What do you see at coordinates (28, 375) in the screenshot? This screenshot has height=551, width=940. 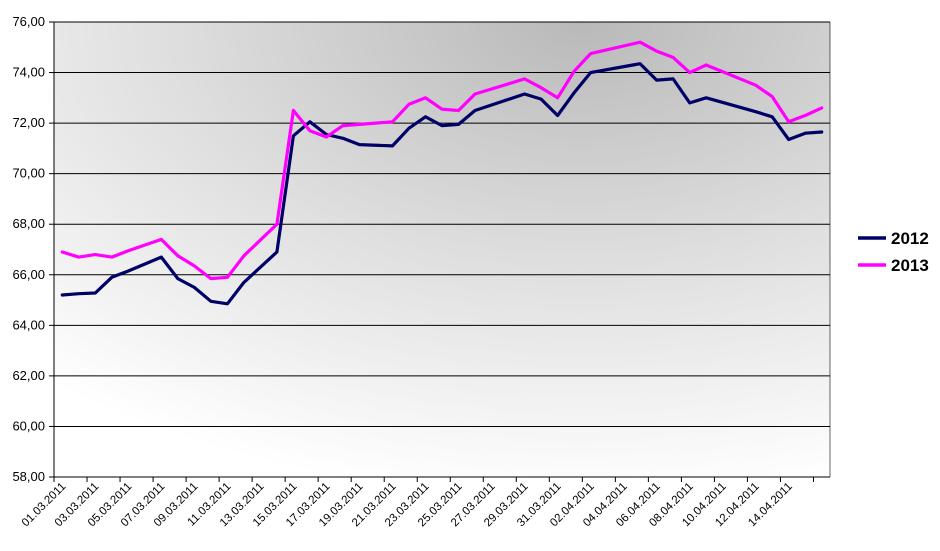 I see `y-tick-label: 62,00` at bounding box center [28, 375].